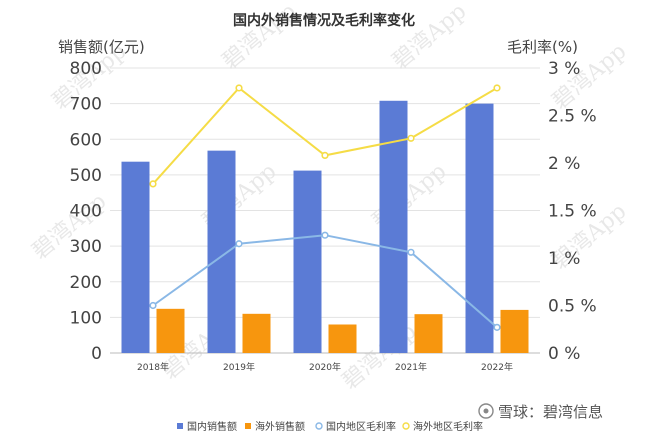 The width and height of the screenshot is (648, 432). What do you see at coordinates (86, 247) in the screenshot?
I see `y-tick-label: 300` at bounding box center [86, 247].